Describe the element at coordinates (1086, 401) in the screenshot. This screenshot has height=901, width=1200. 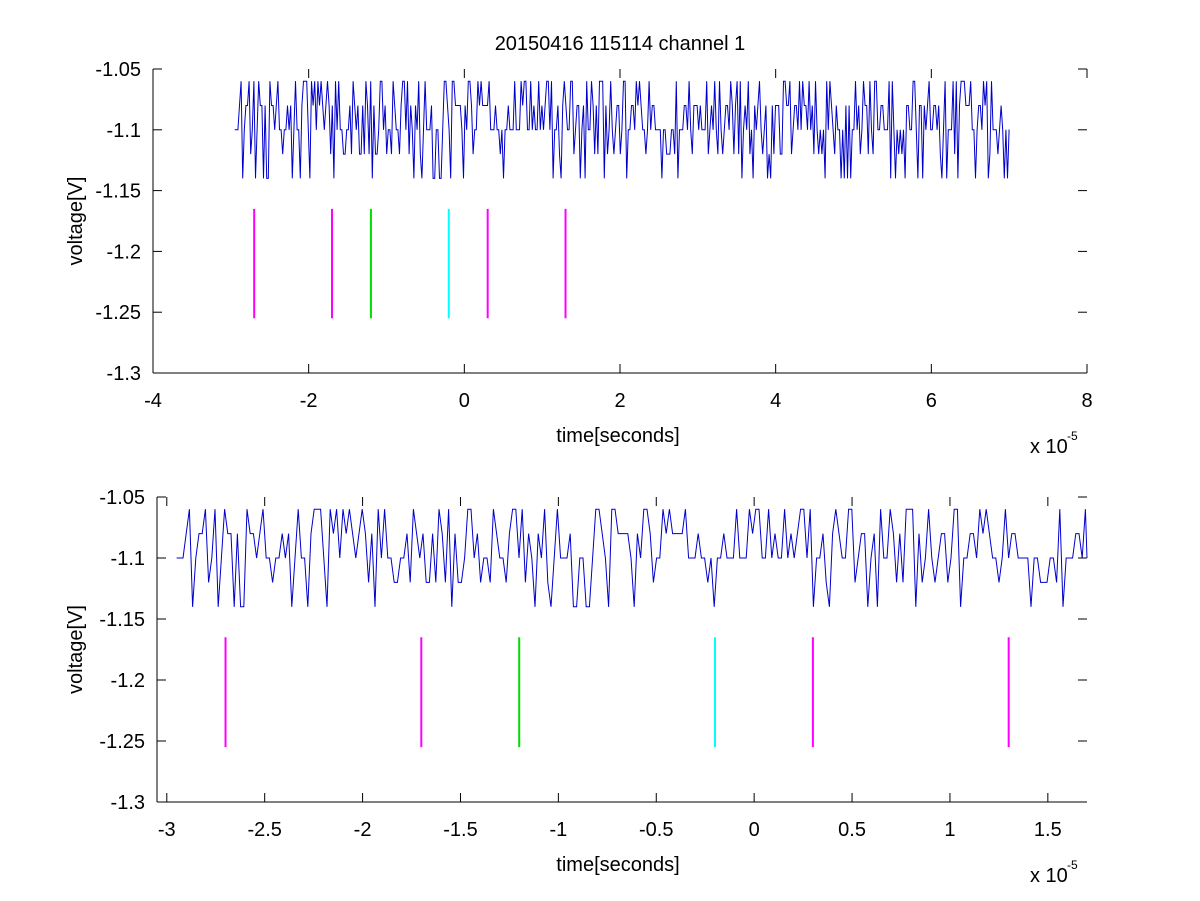
I see `x-tick-label: 8` at that location.